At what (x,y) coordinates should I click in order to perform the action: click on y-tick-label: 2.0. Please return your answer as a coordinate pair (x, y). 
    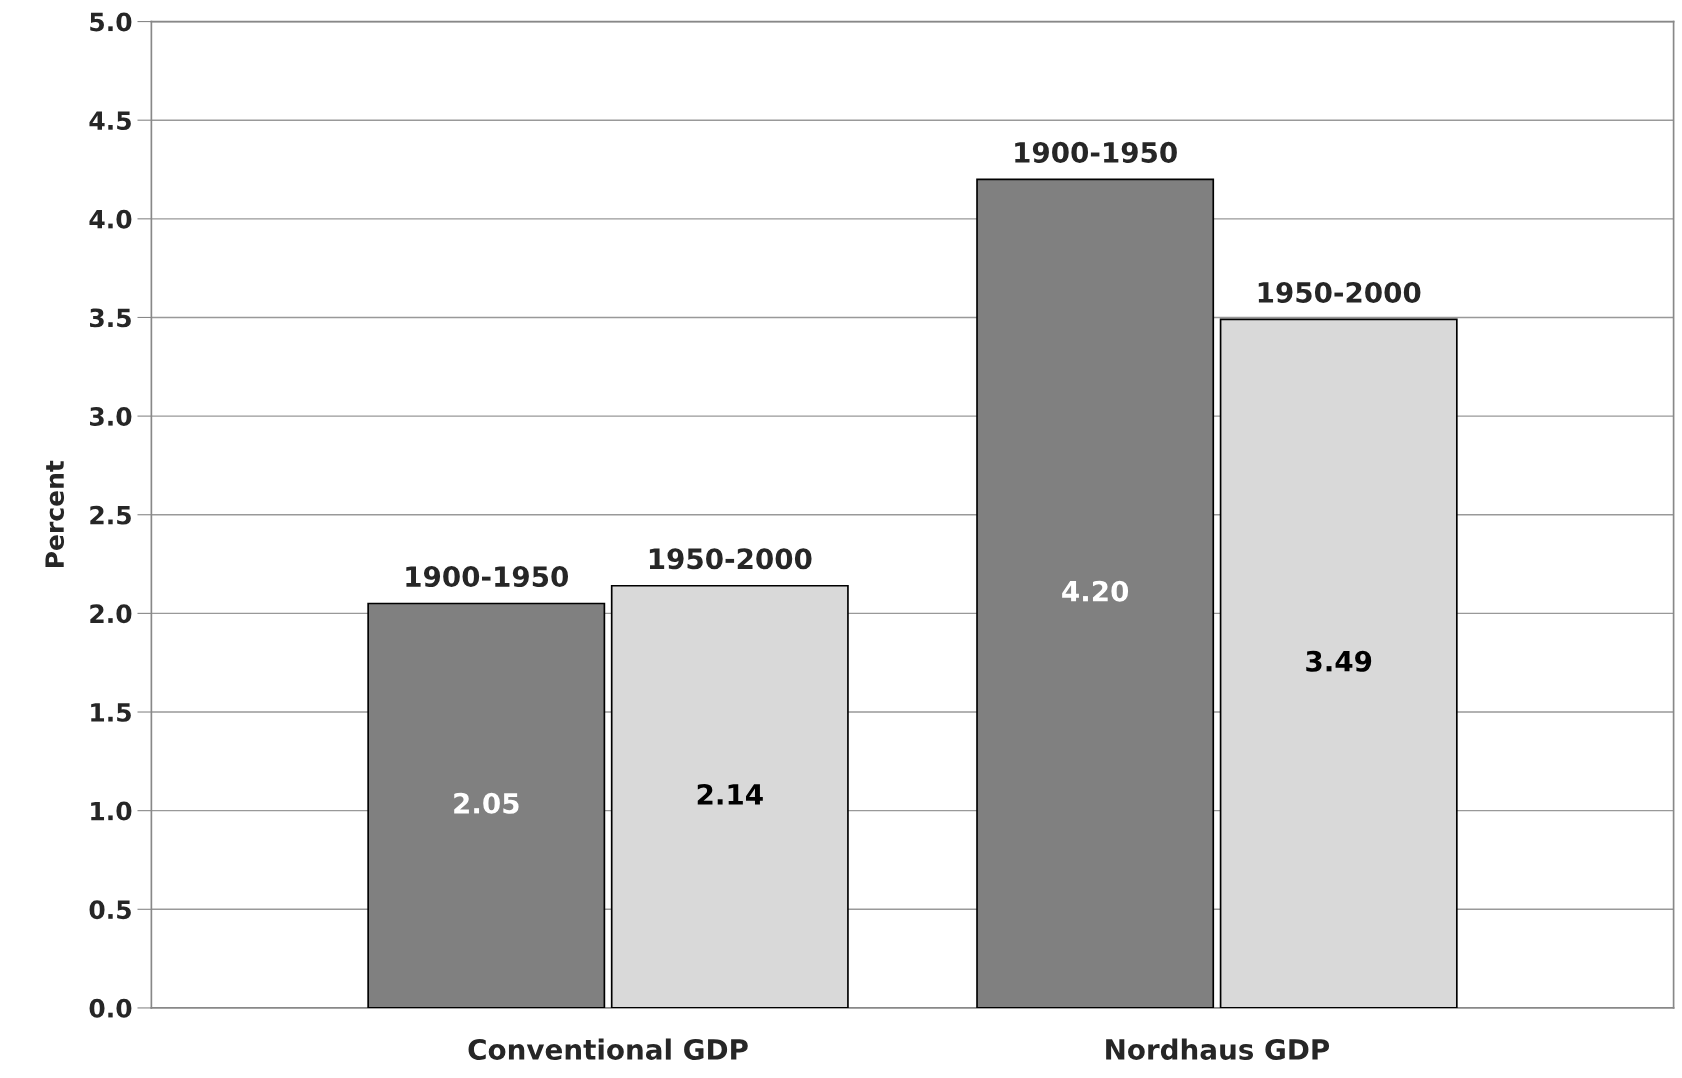
    Looking at the image, I should click on (111, 614).